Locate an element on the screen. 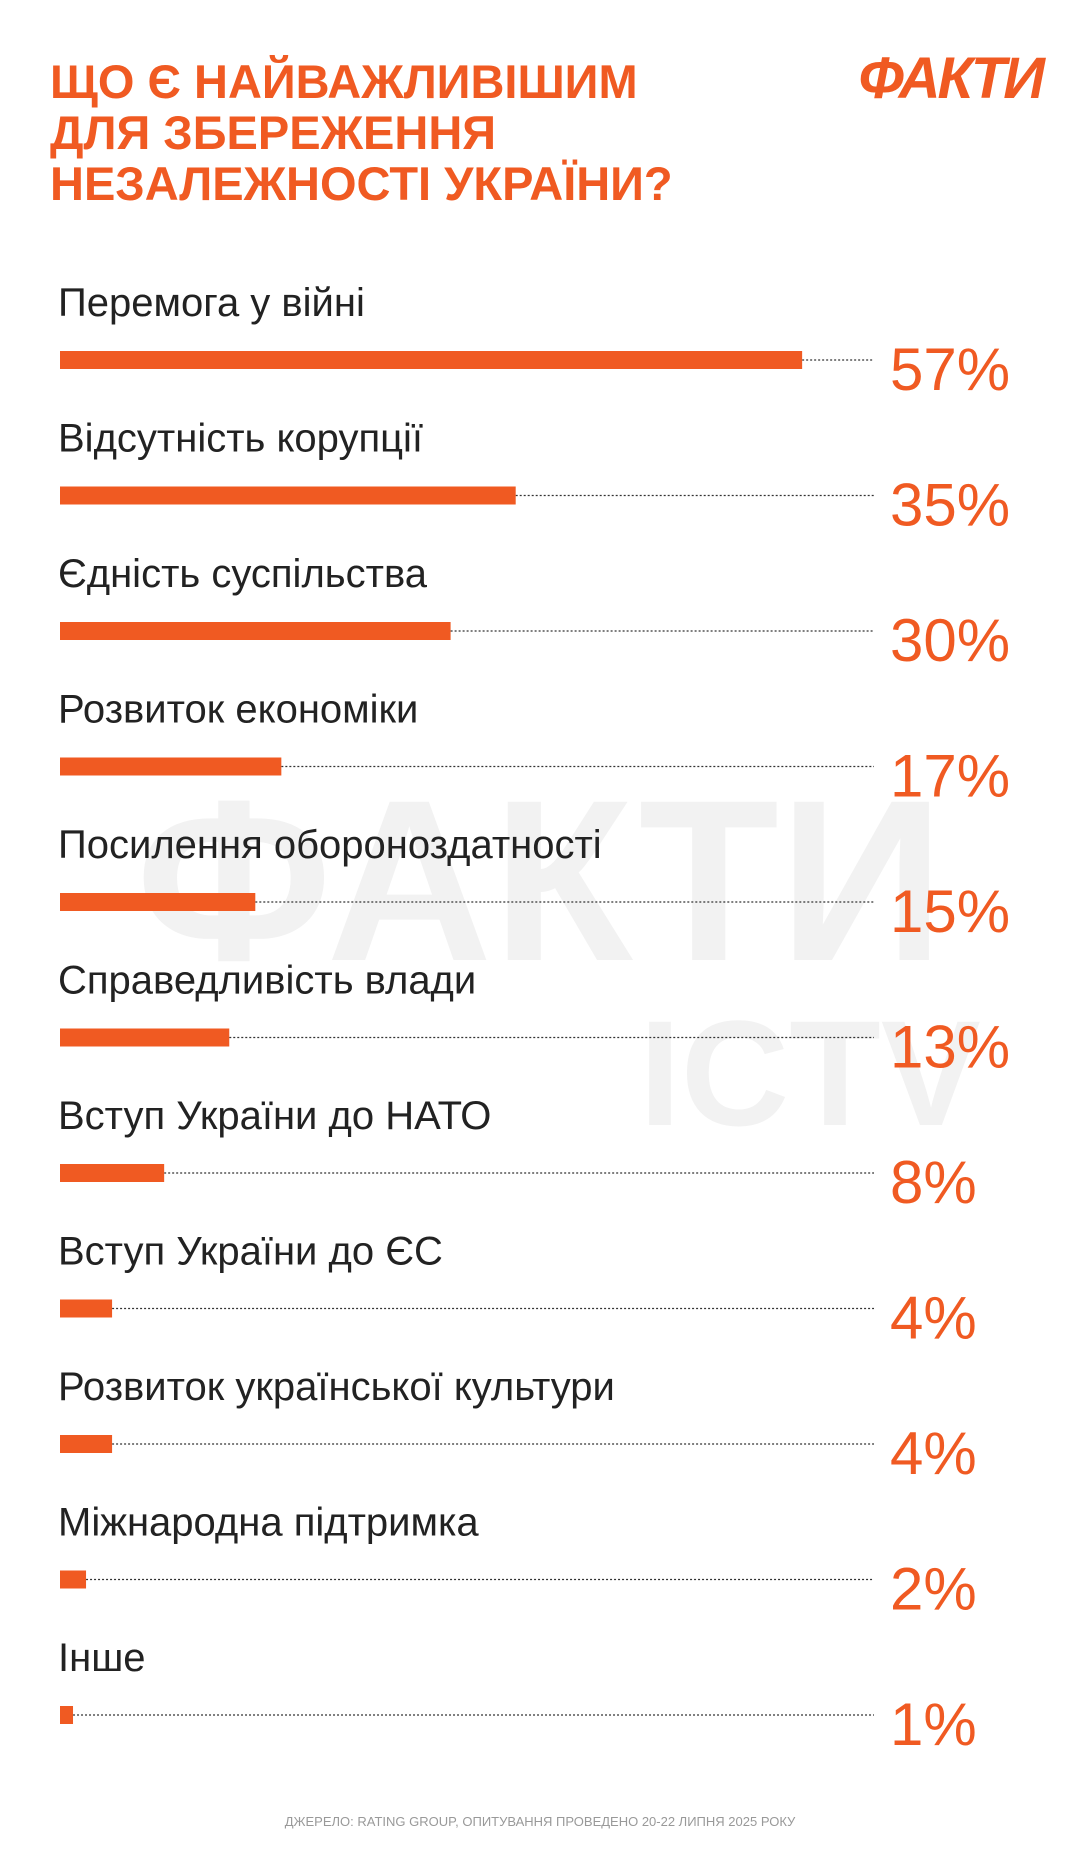 This screenshot has width=1080, height=1874. category-label: Інше is located at coordinates (102, 1658).